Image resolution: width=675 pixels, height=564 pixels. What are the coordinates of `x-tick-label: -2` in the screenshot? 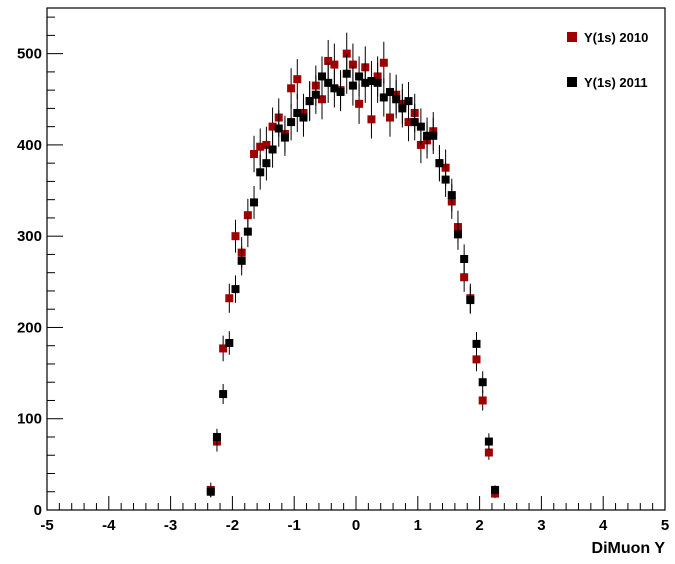 It's located at (232, 525).